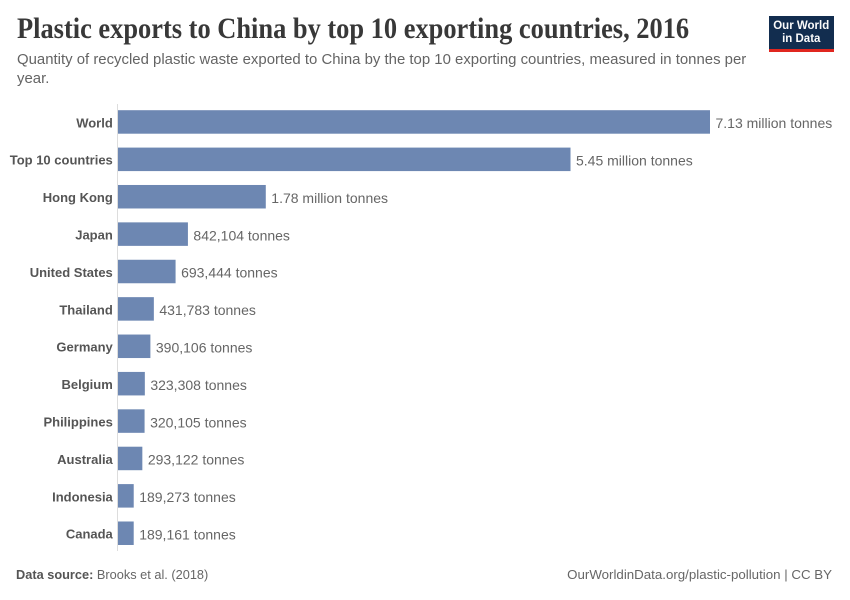 This screenshot has width=850, height=600. Describe the element at coordinates (241, 235) in the screenshot. I see `svg-text: 842,104 tonnes` at that location.